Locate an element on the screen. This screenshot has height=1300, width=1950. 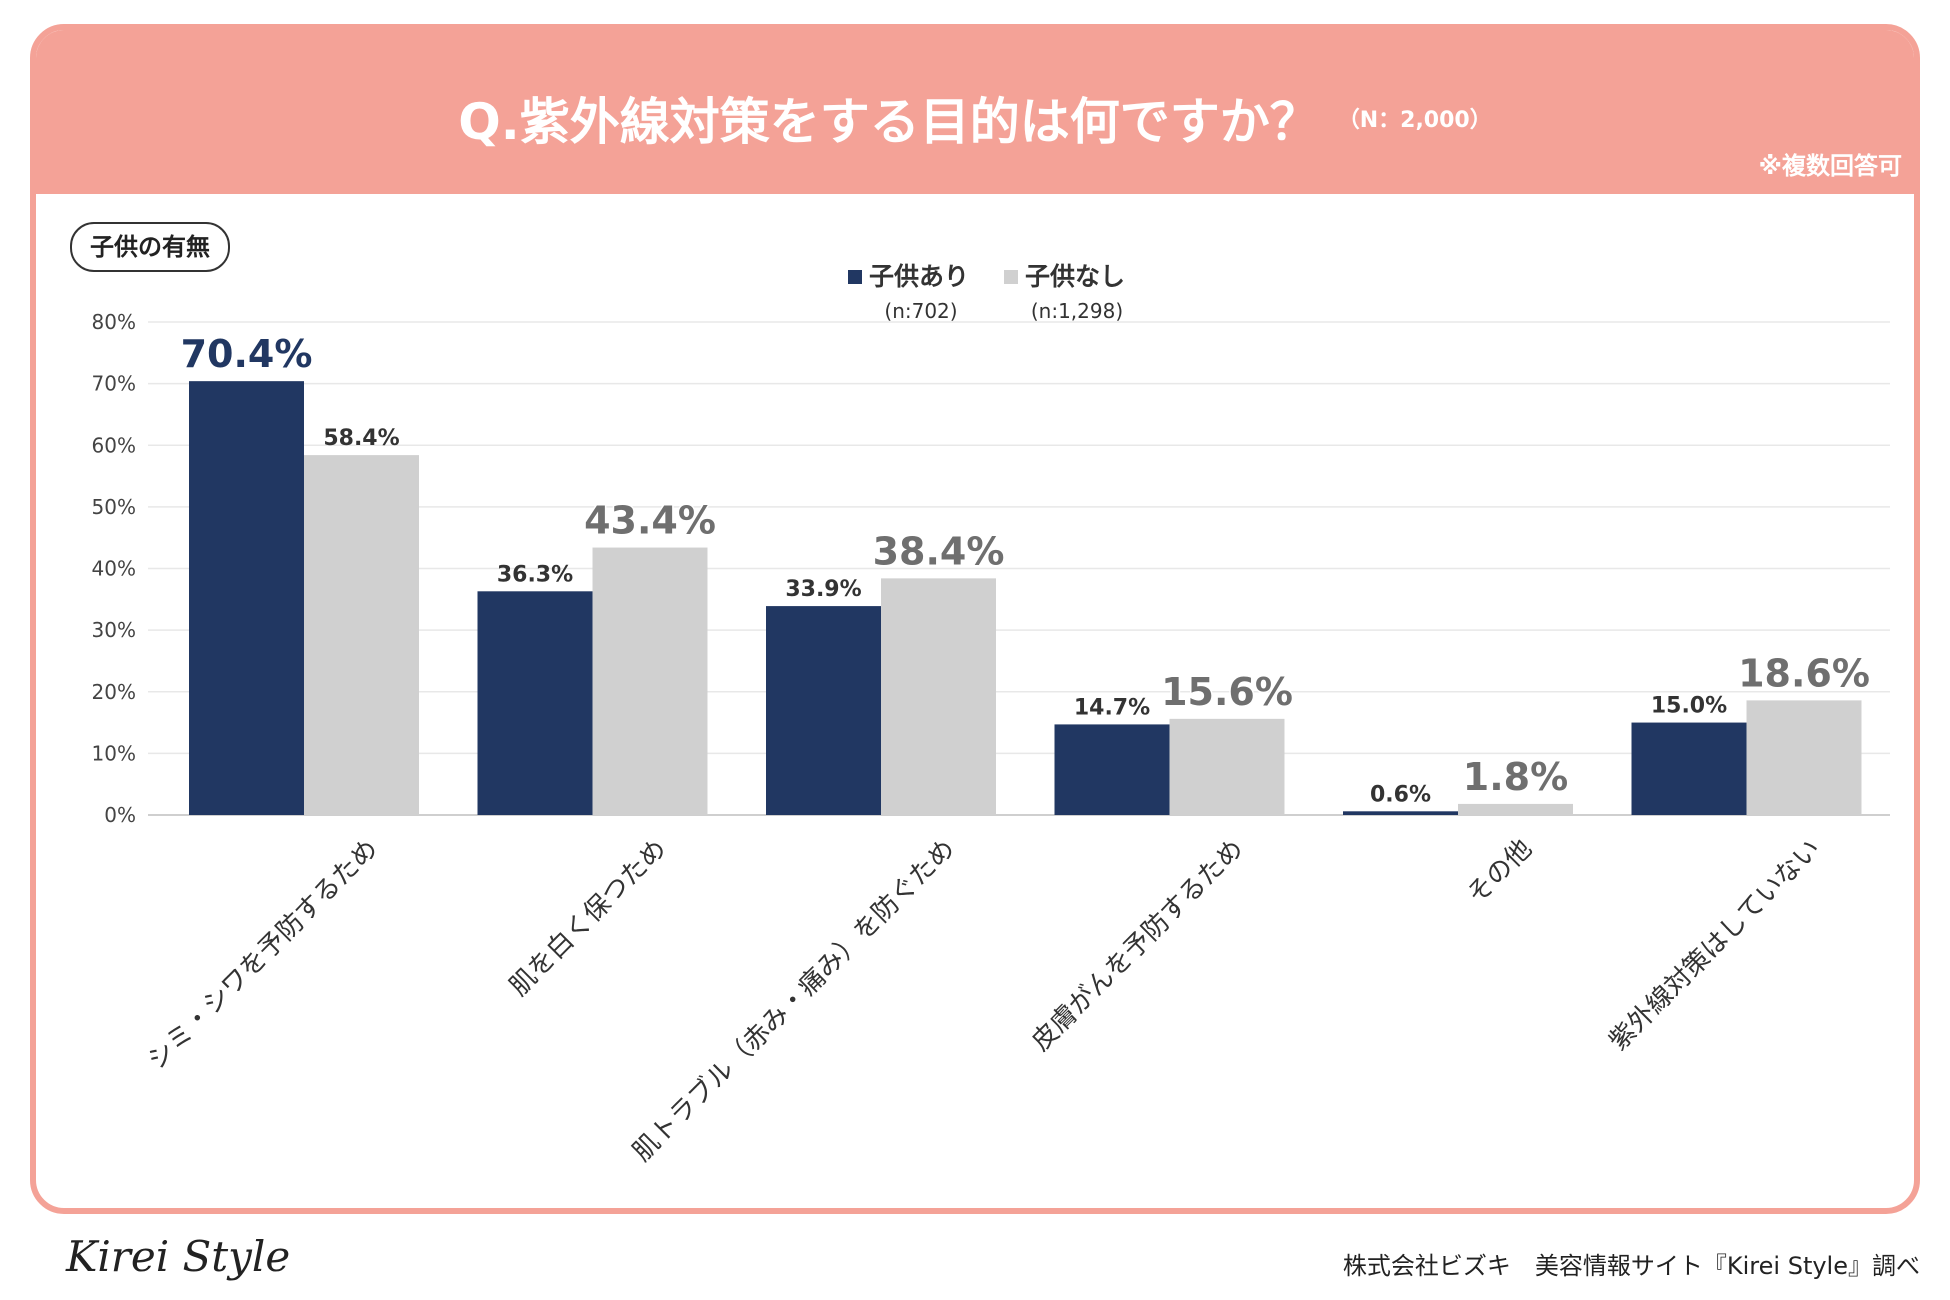
multiple-answer-note: ※複数回答可 is located at coordinates (1830, 166).